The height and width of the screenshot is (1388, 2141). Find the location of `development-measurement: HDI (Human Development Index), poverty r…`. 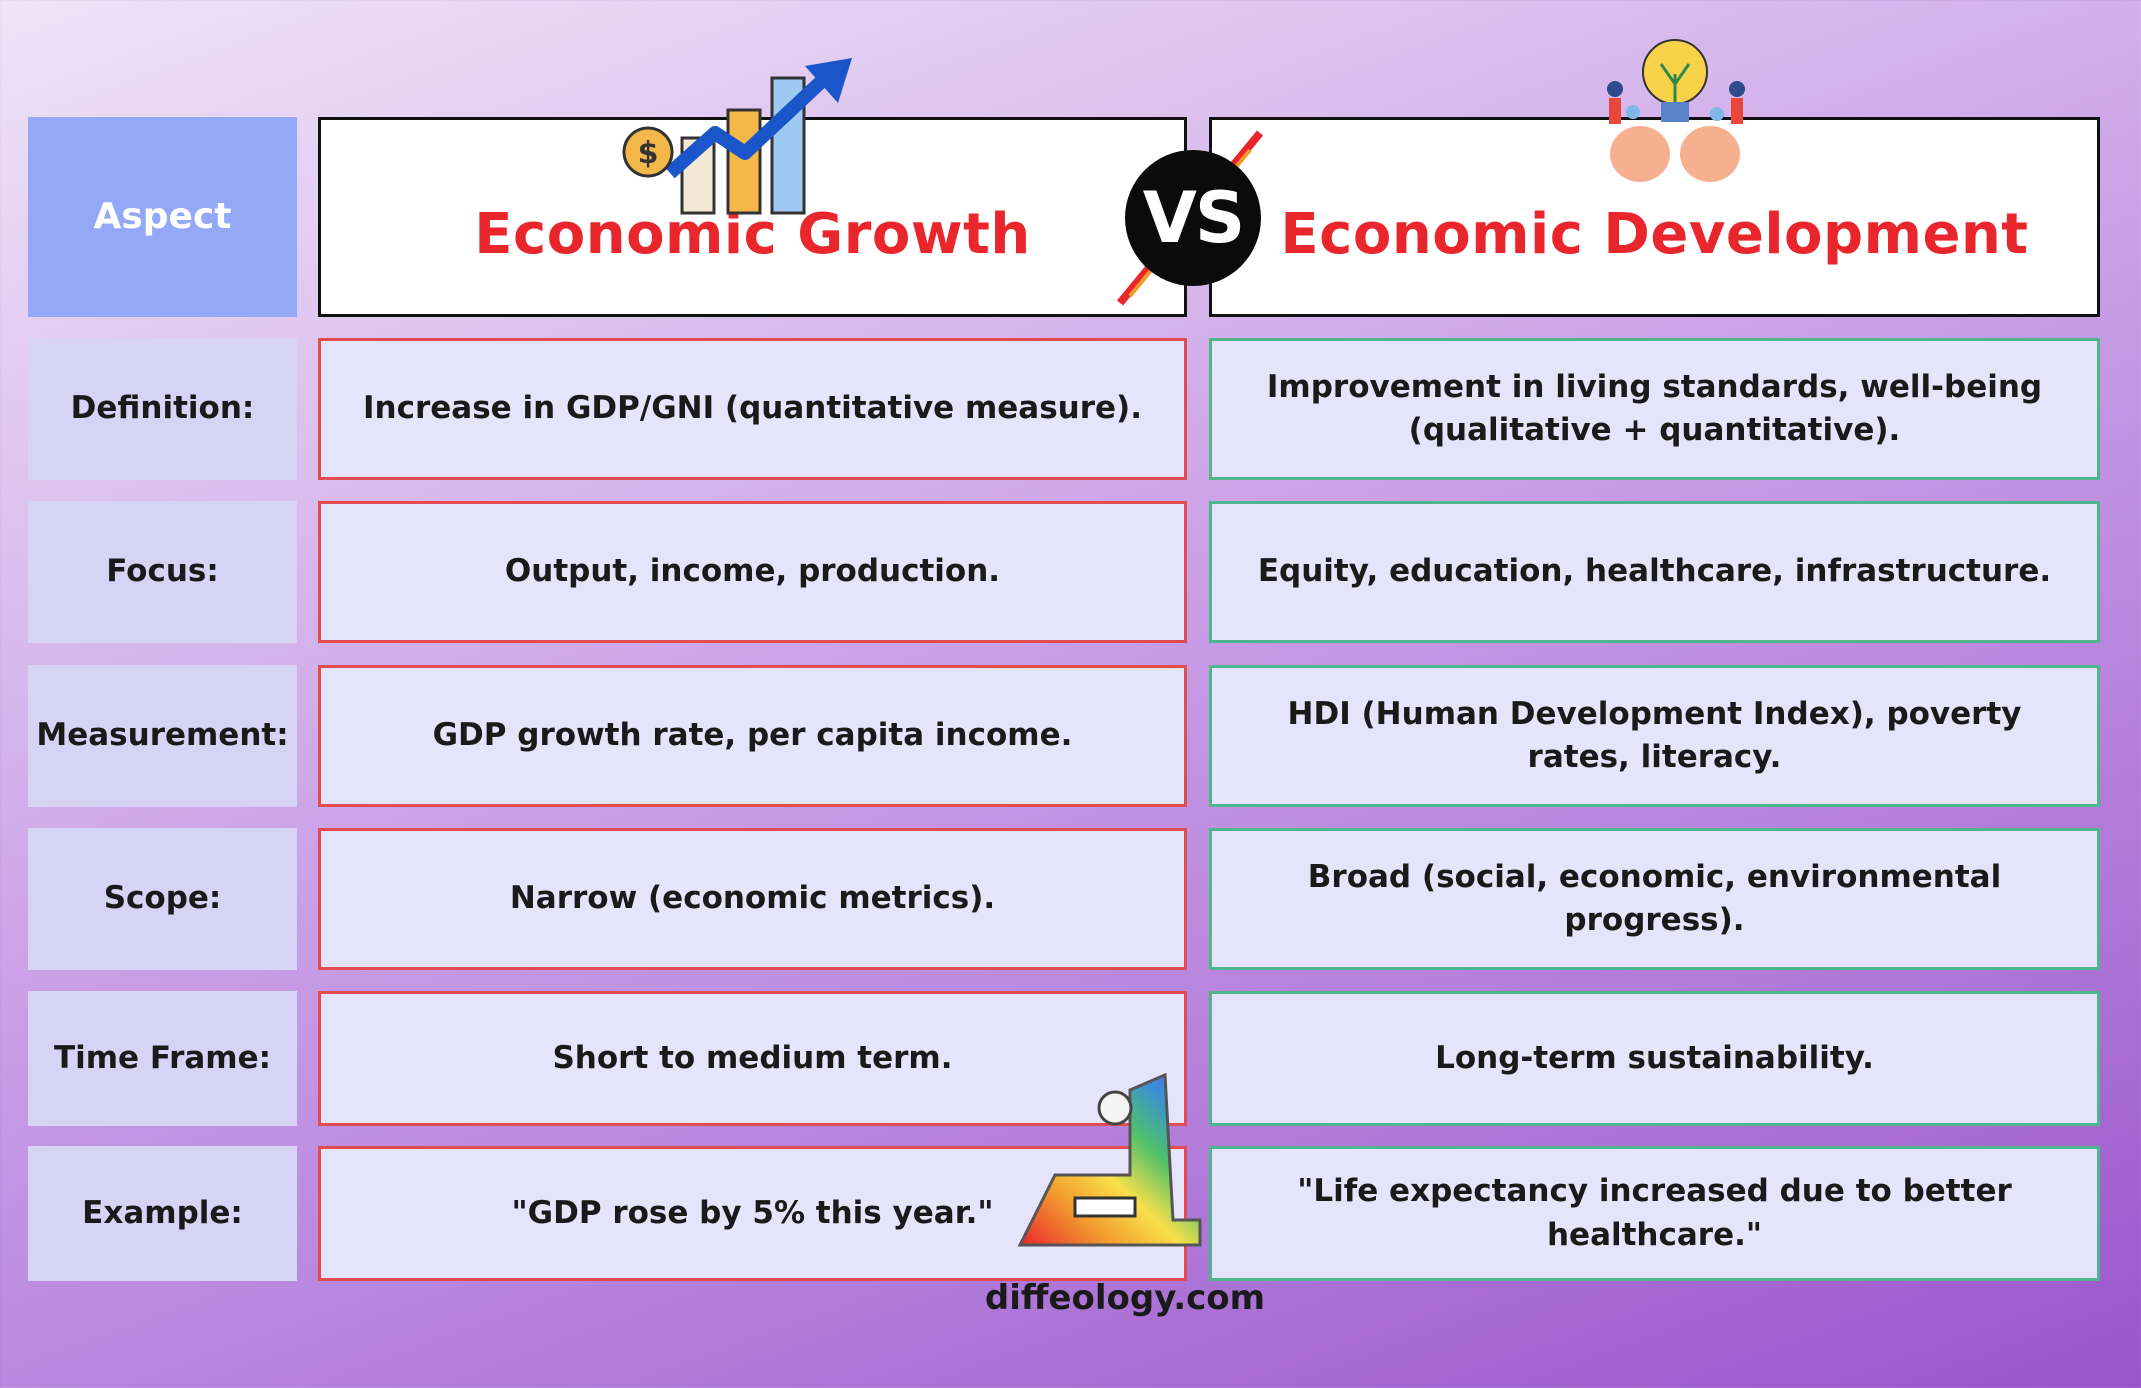

development-measurement: HDI (Human Development Index), poverty r… is located at coordinates (1654, 736).